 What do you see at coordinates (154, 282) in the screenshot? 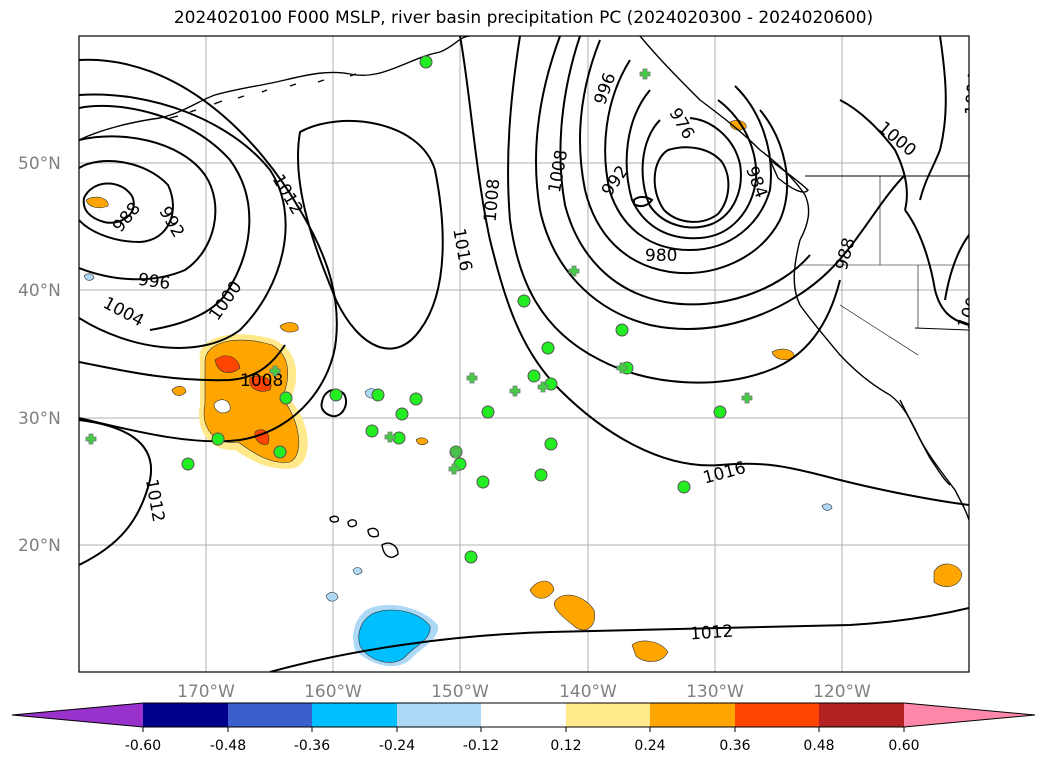
I see `isobar-label: 996` at bounding box center [154, 282].